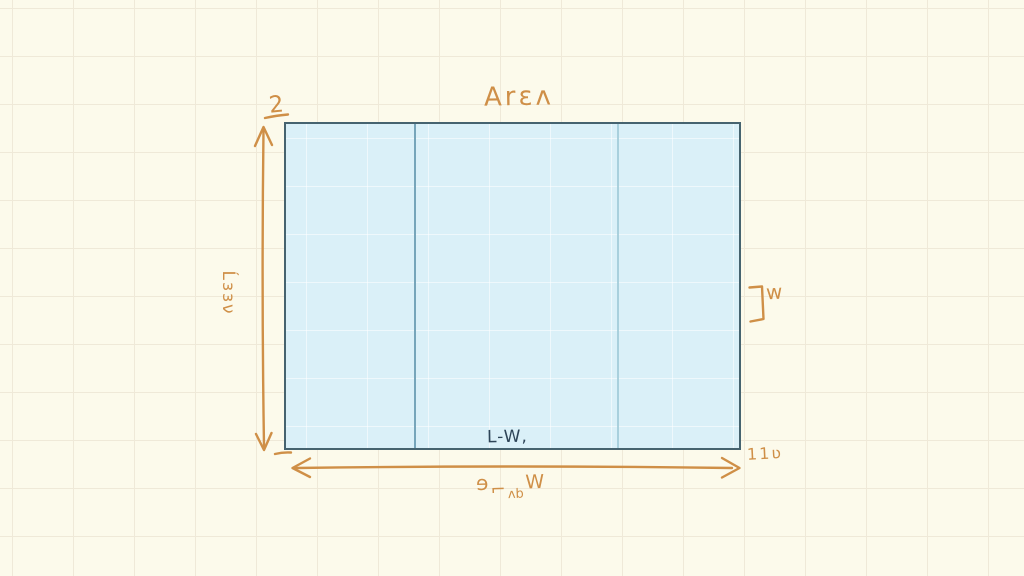 This screenshot has height=576, width=1024. What do you see at coordinates (228, 293) in the screenshot?
I see `height-side-label: Ĺɜɜν` at bounding box center [228, 293].